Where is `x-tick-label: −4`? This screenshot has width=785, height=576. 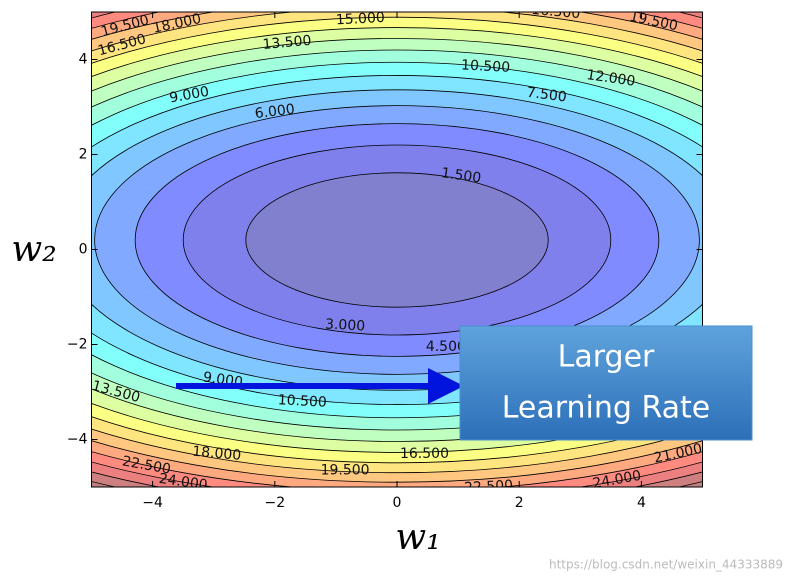
x-tick-label: −4 is located at coordinates (152, 503).